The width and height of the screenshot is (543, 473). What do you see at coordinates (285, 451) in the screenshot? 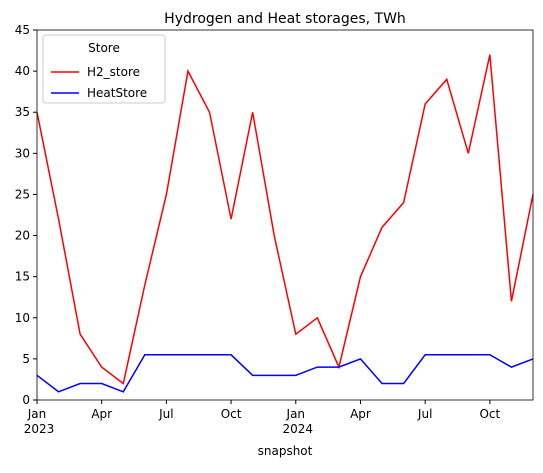
I see `x-axis-label: snapshot` at bounding box center [285, 451].